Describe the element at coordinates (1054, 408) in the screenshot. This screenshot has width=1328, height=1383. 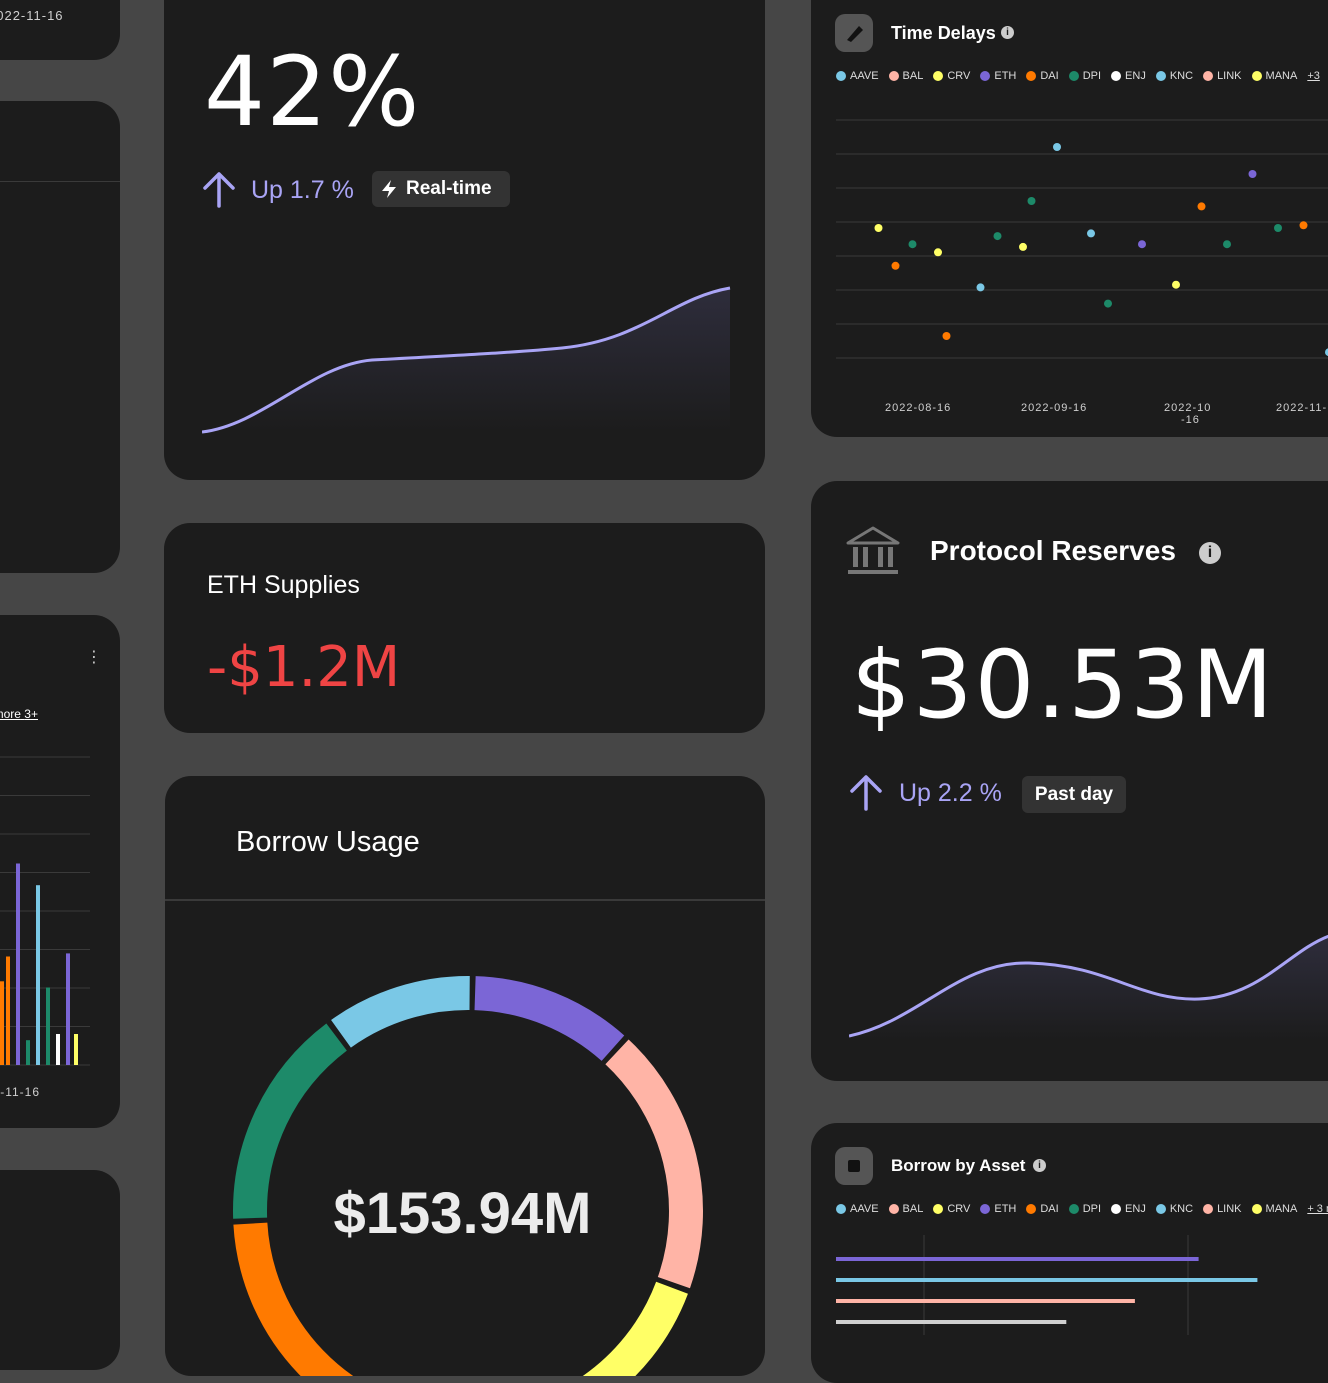
I see `x-label: 2022-09-16` at that location.